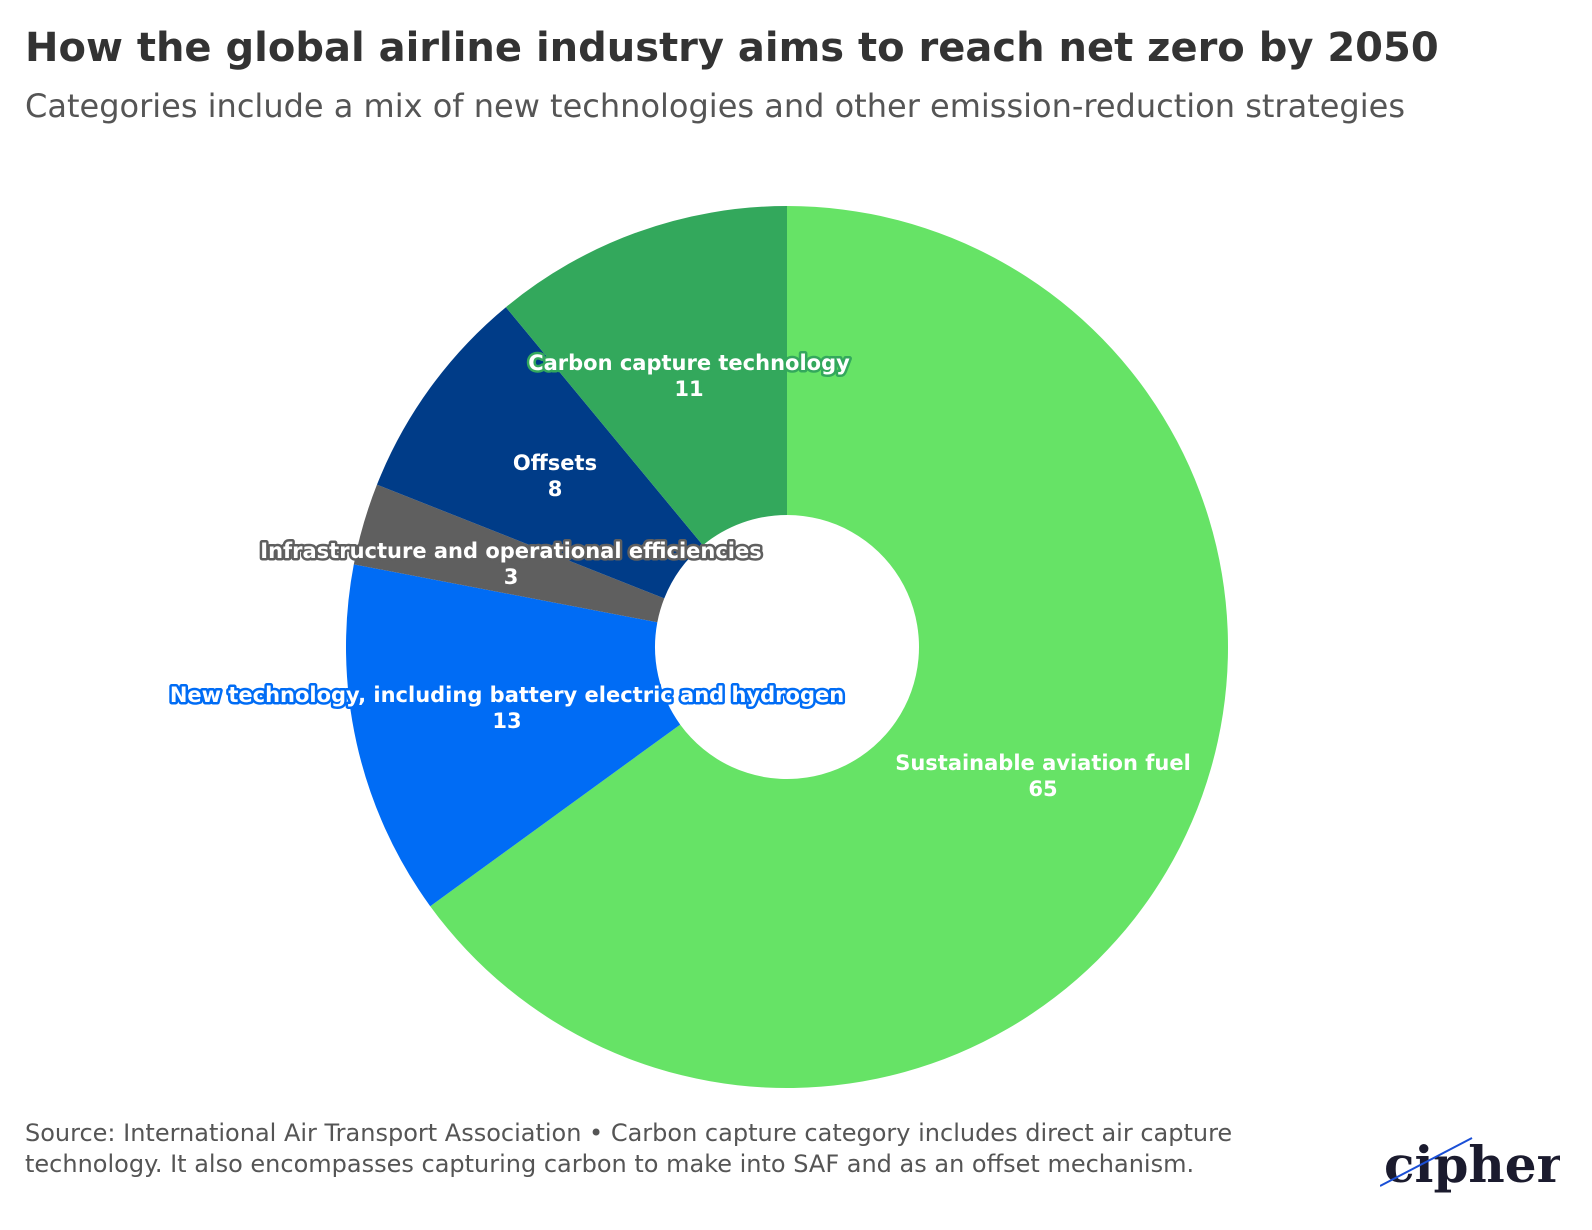 The height and width of the screenshot is (1230, 1592). I want to click on logo-slash, so click(1426, 1162).